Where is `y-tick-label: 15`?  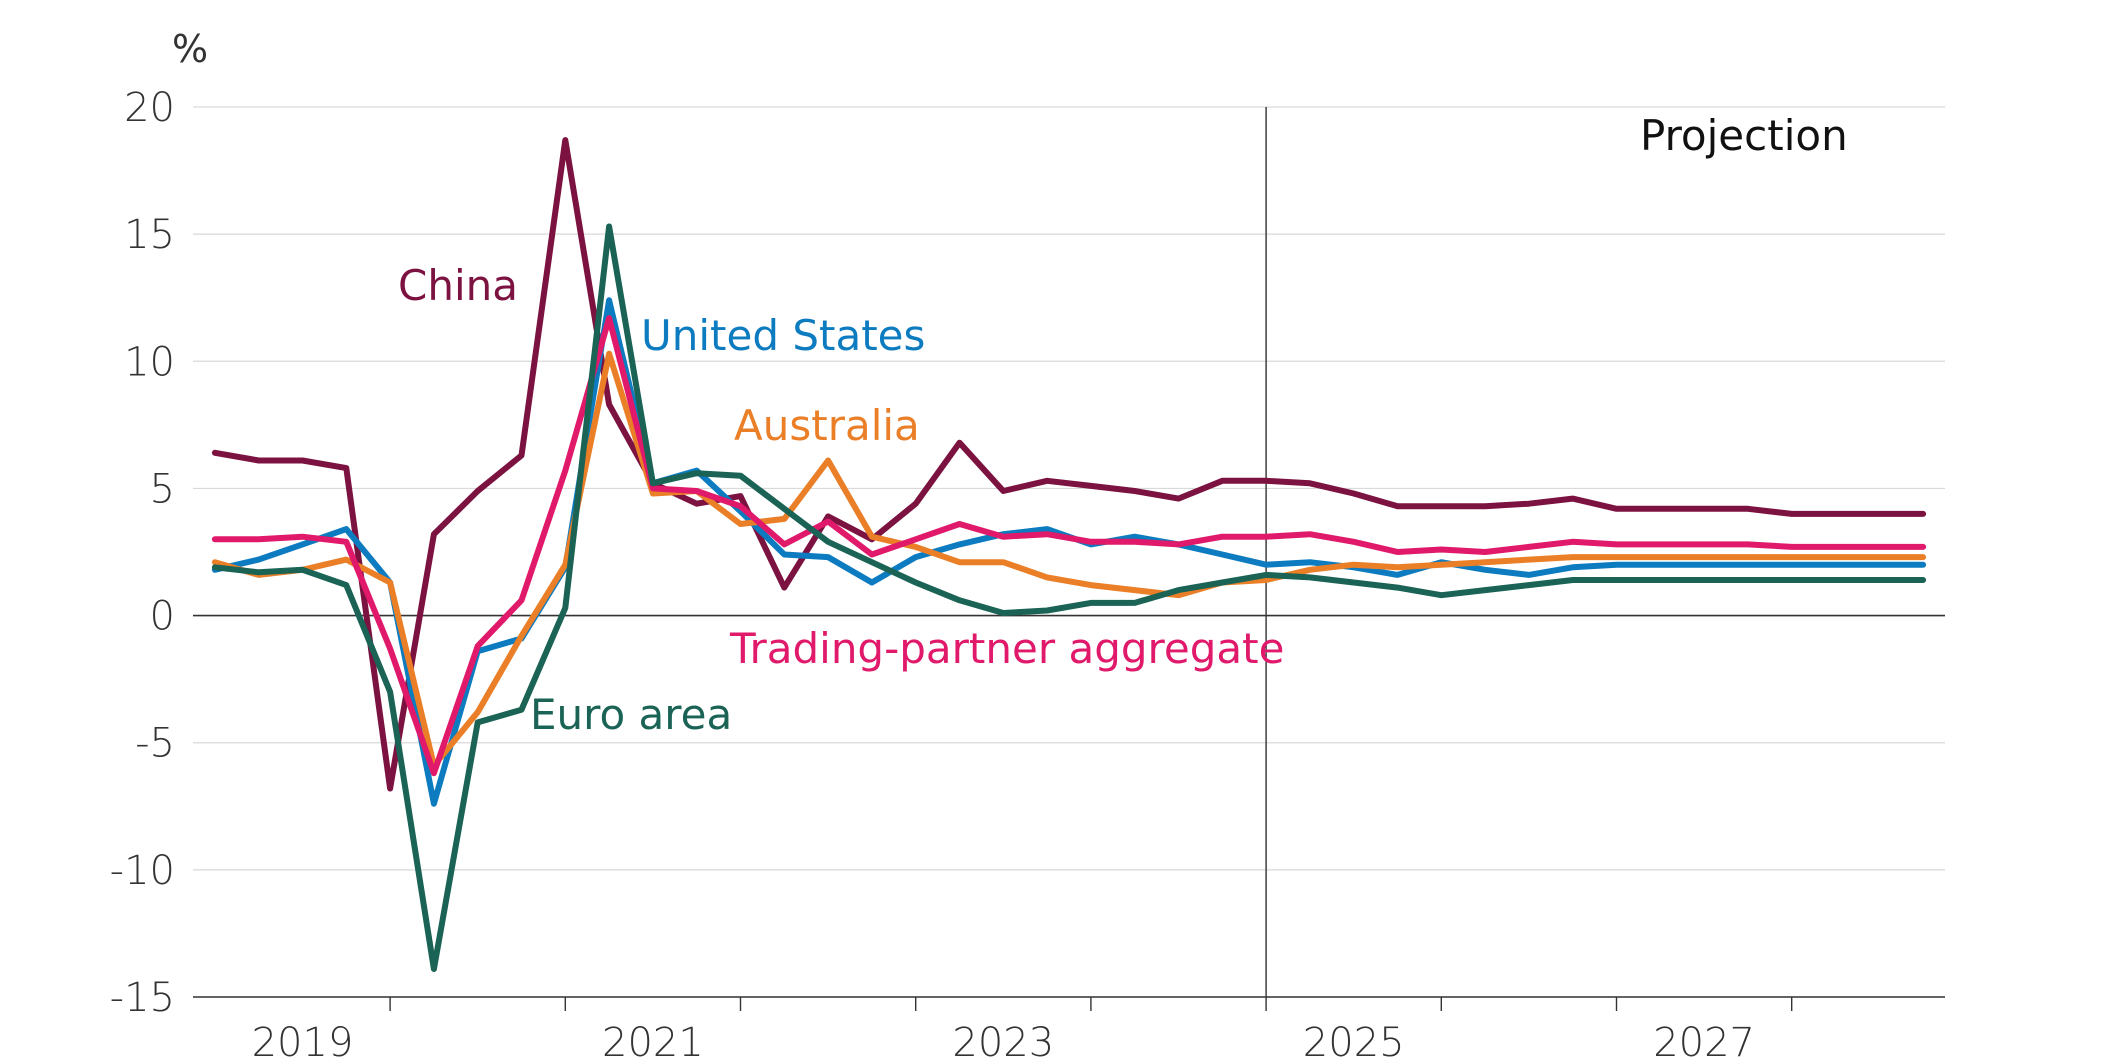
y-tick-label: 15 is located at coordinates (149, 235).